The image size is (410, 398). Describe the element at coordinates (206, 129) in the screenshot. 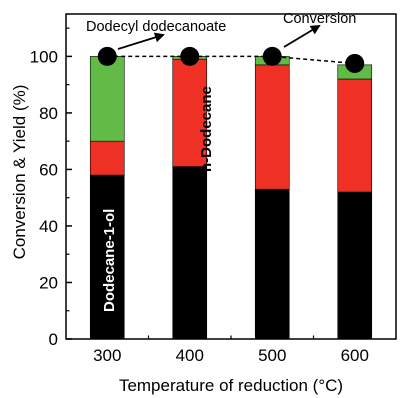

I see `alkane-bar-label: n-Dodecane` at that location.